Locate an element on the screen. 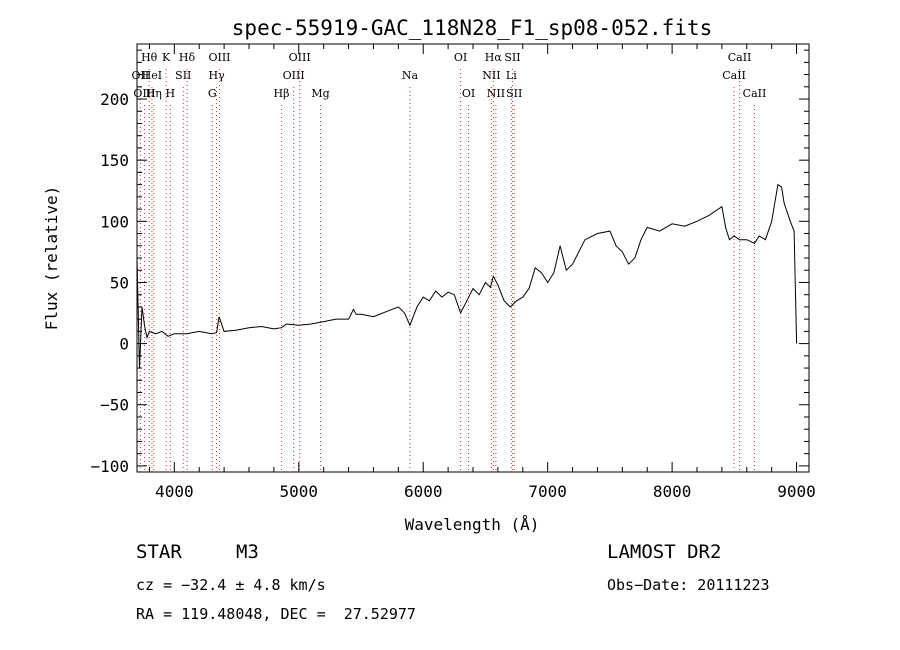 Image resolution: width=900 pixels, height=650 pixels. y-tick-label: 50 is located at coordinates (119, 282).